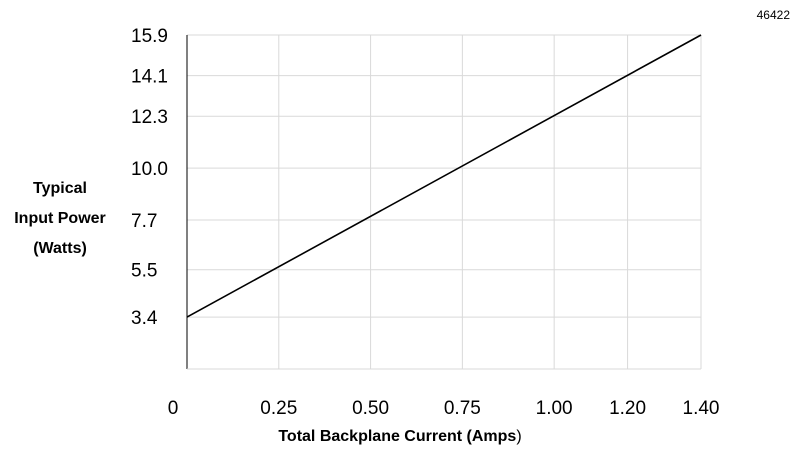 This screenshot has width=800, height=452. I want to click on x-tick-label: 0.75, so click(462, 408).